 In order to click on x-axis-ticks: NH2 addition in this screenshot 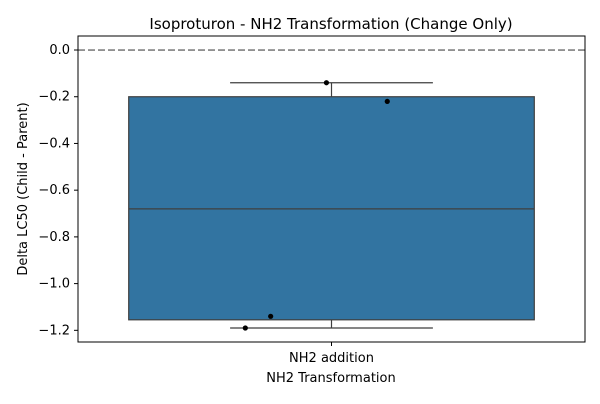, I will do `click(331, 354)`.